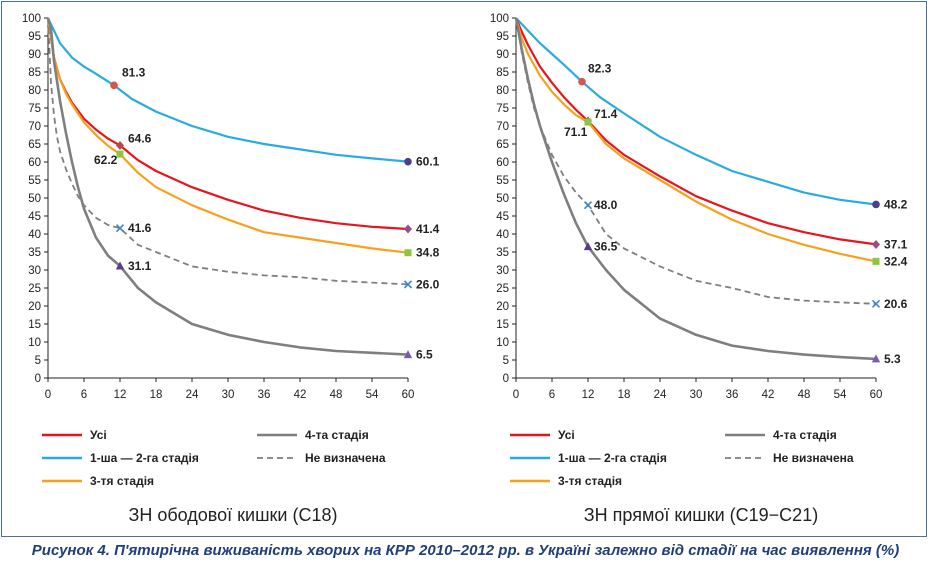 The height and width of the screenshot is (582, 931). What do you see at coordinates (502, 307) in the screenshot?
I see `y-tick-label: 20` at bounding box center [502, 307].